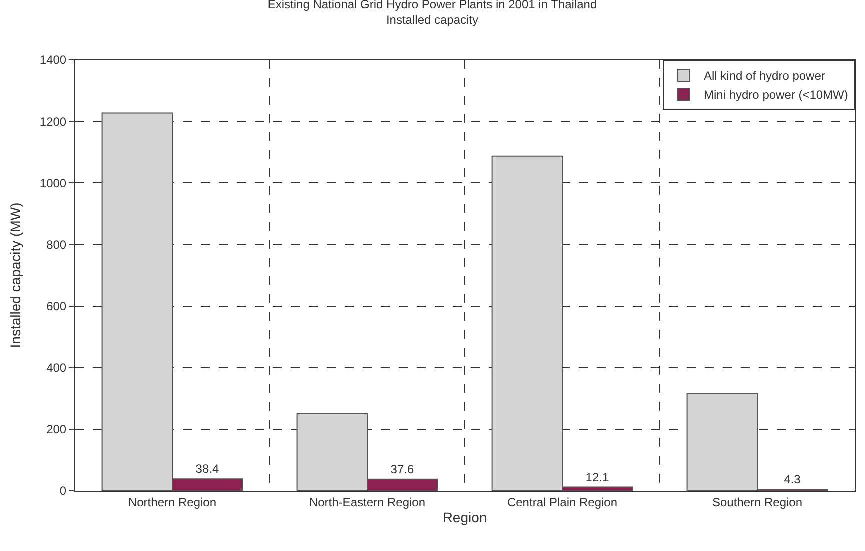 The image size is (865, 551). I want to click on y-tick-label: 1200, so click(53, 121).